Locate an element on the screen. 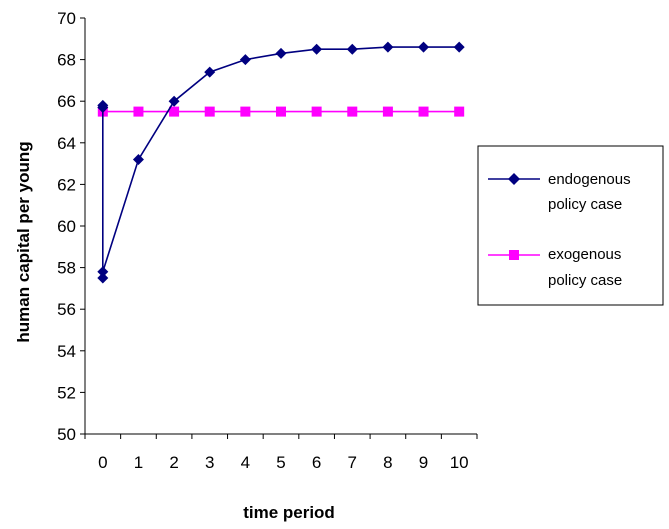 Image resolution: width=669 pixels, height=529 pixels. legend-label-exogenous-line2: policy case is located at coordinates (585, 280).